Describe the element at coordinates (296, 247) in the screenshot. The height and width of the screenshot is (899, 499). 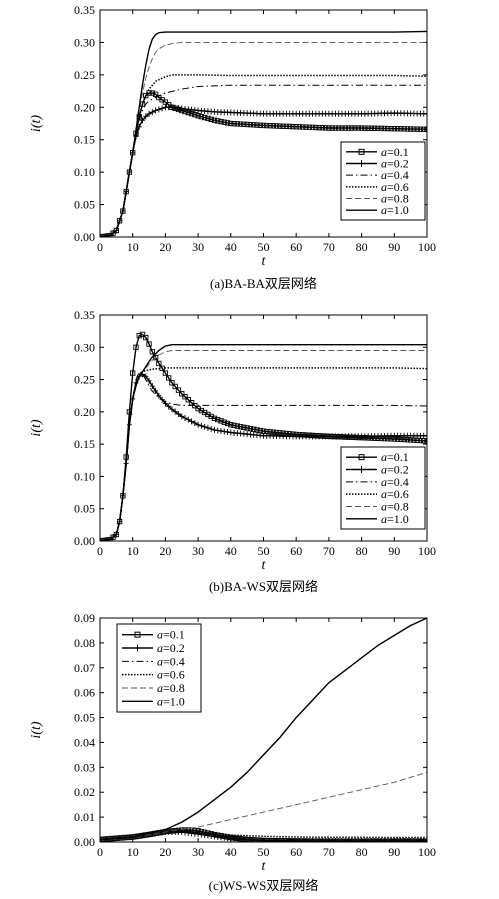
I see `x-tick-label: 60` at that location.